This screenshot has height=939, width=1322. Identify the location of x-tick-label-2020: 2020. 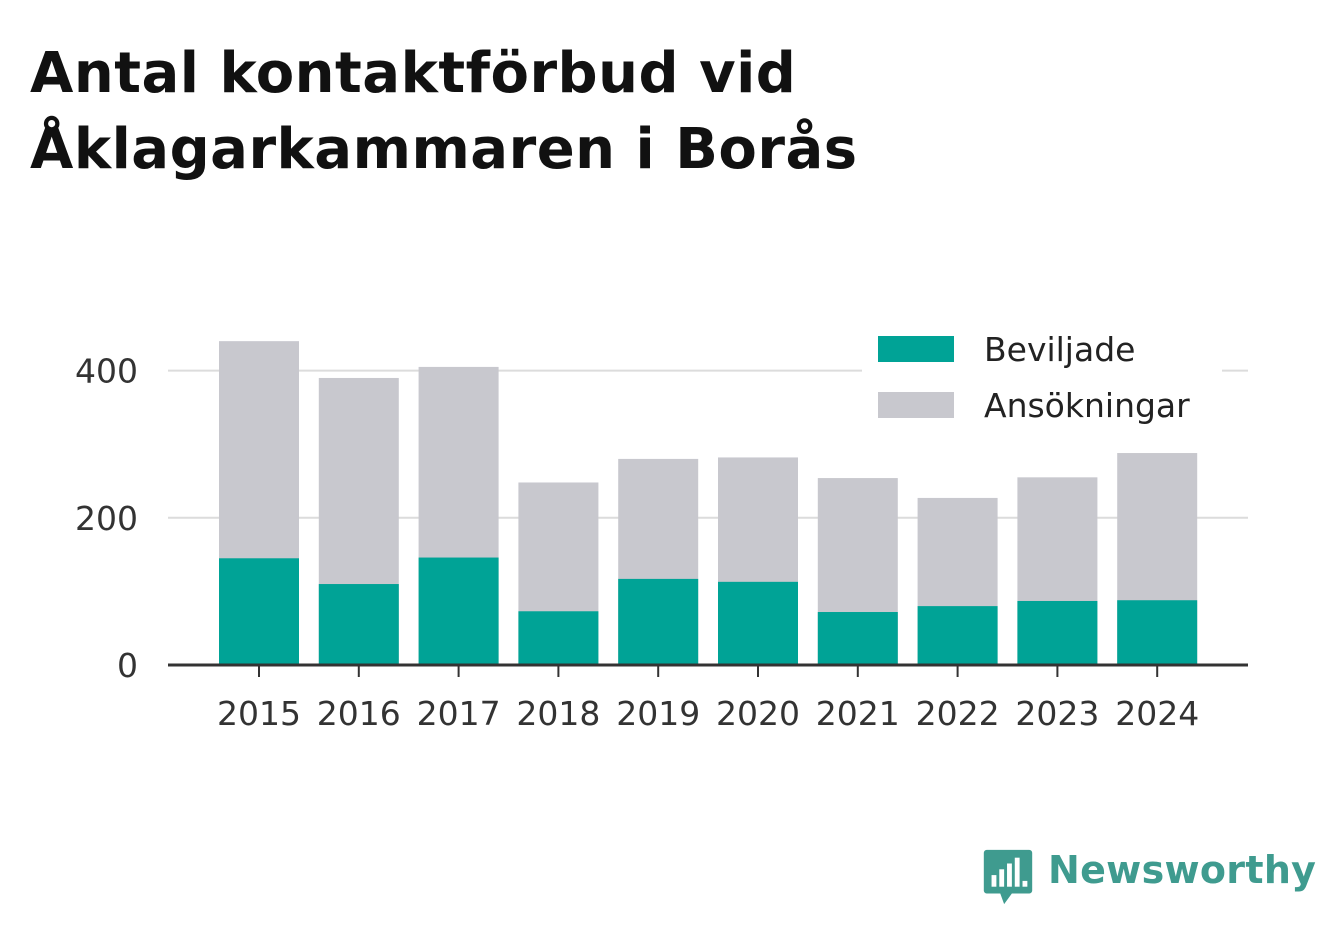
(758, 713).